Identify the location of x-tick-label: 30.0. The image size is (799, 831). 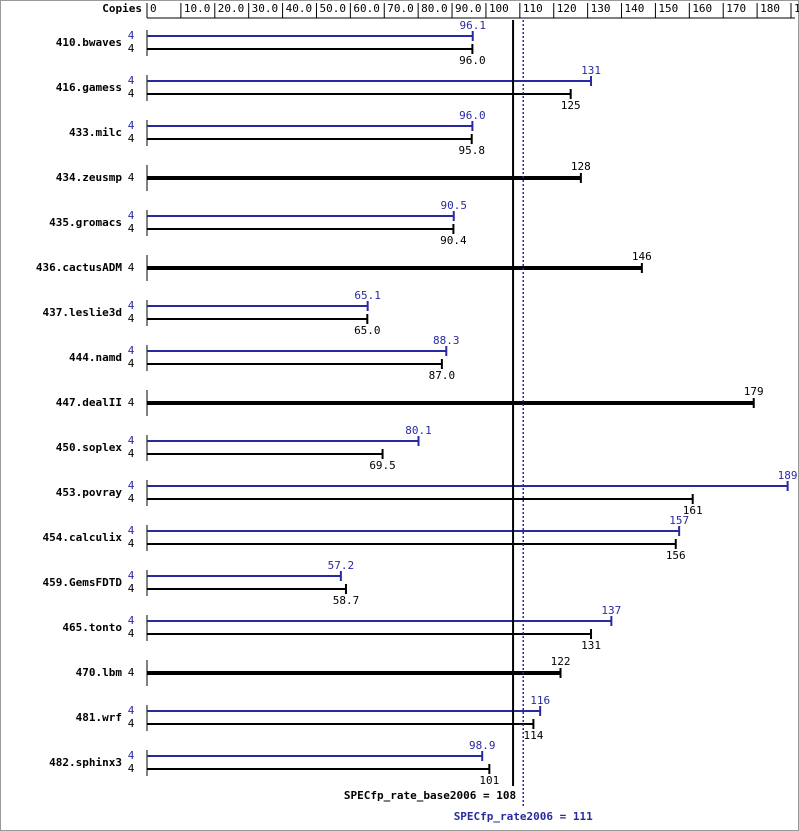
(265, 8).